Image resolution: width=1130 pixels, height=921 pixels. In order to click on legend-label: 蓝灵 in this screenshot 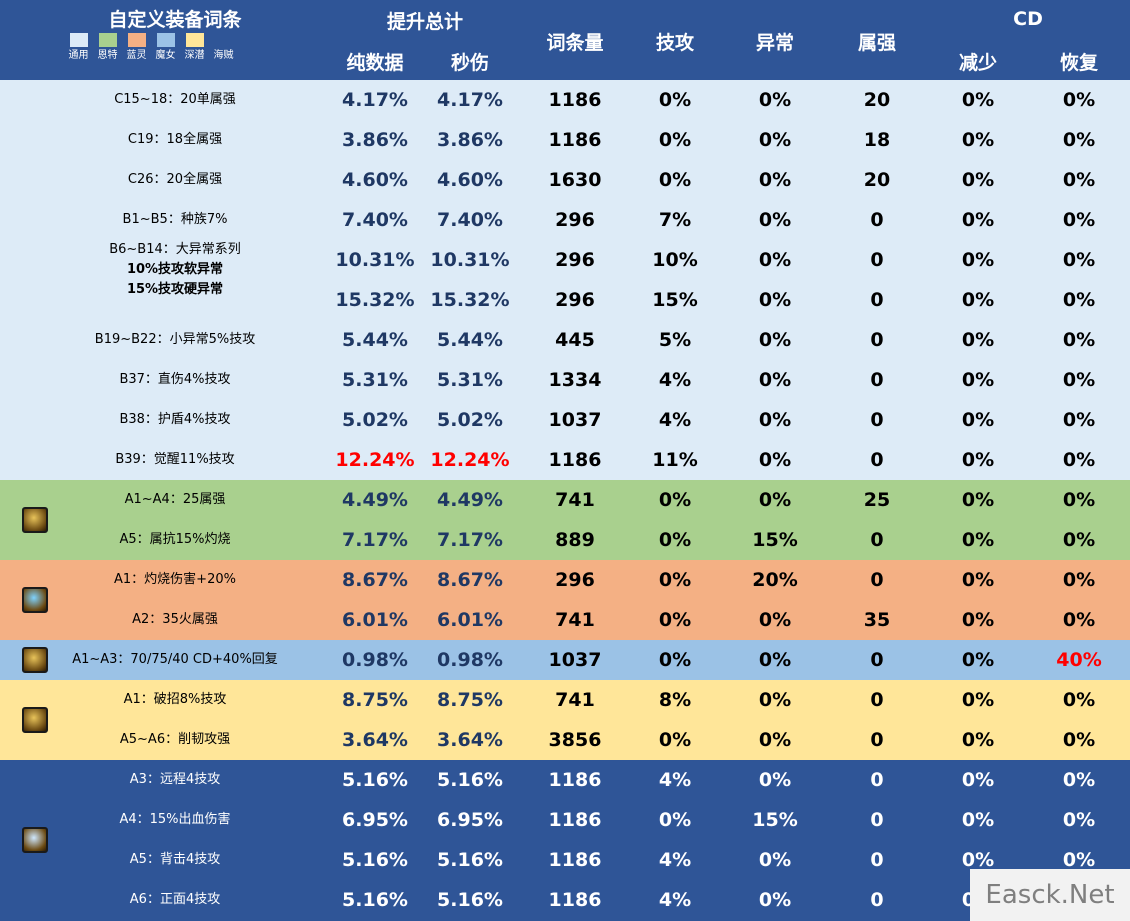, I will do `click(136, 55)`.